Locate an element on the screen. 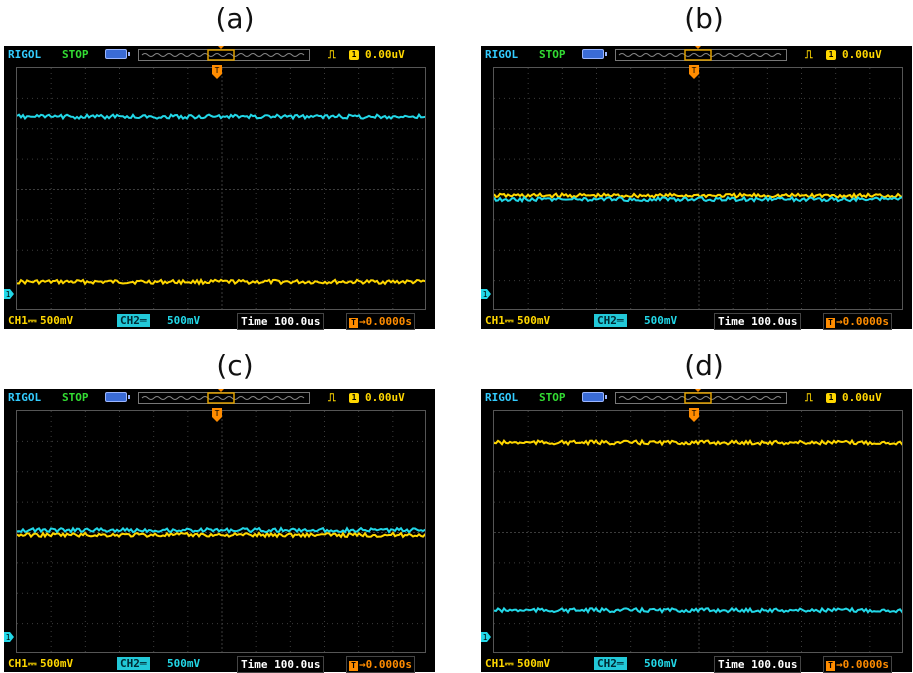  panel-label-d: (d) is located at coordinates (704, 365).